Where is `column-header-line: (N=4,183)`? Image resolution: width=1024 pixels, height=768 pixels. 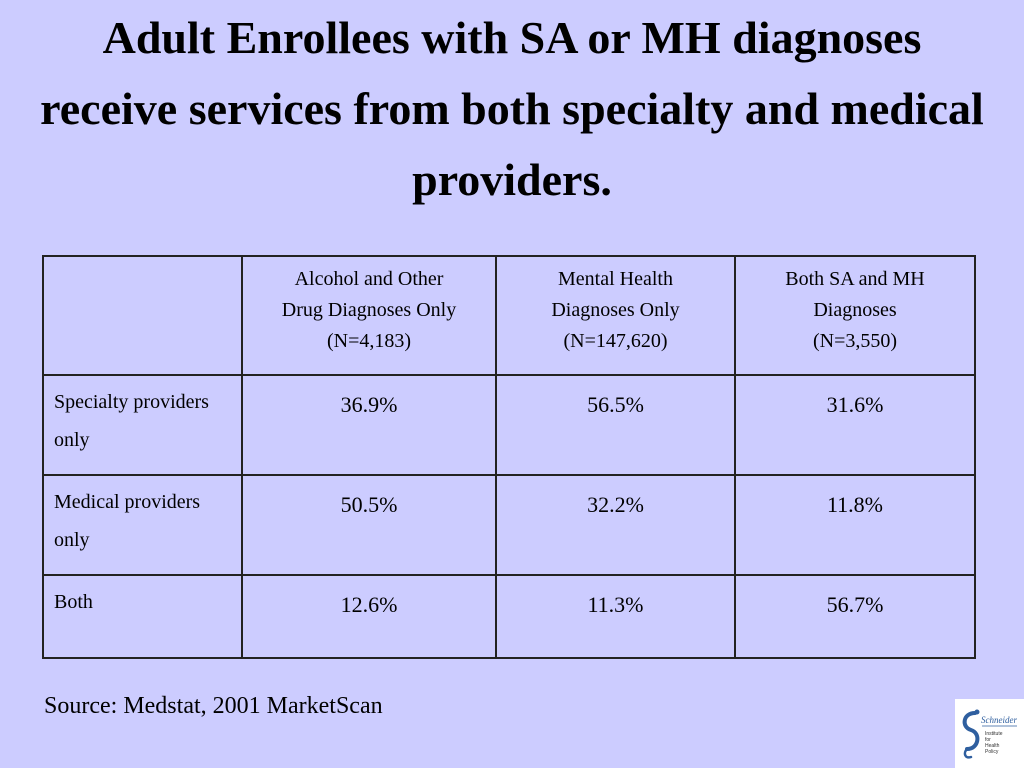 column-header-line: (N=4,183) is located at coordinates (369, 341).